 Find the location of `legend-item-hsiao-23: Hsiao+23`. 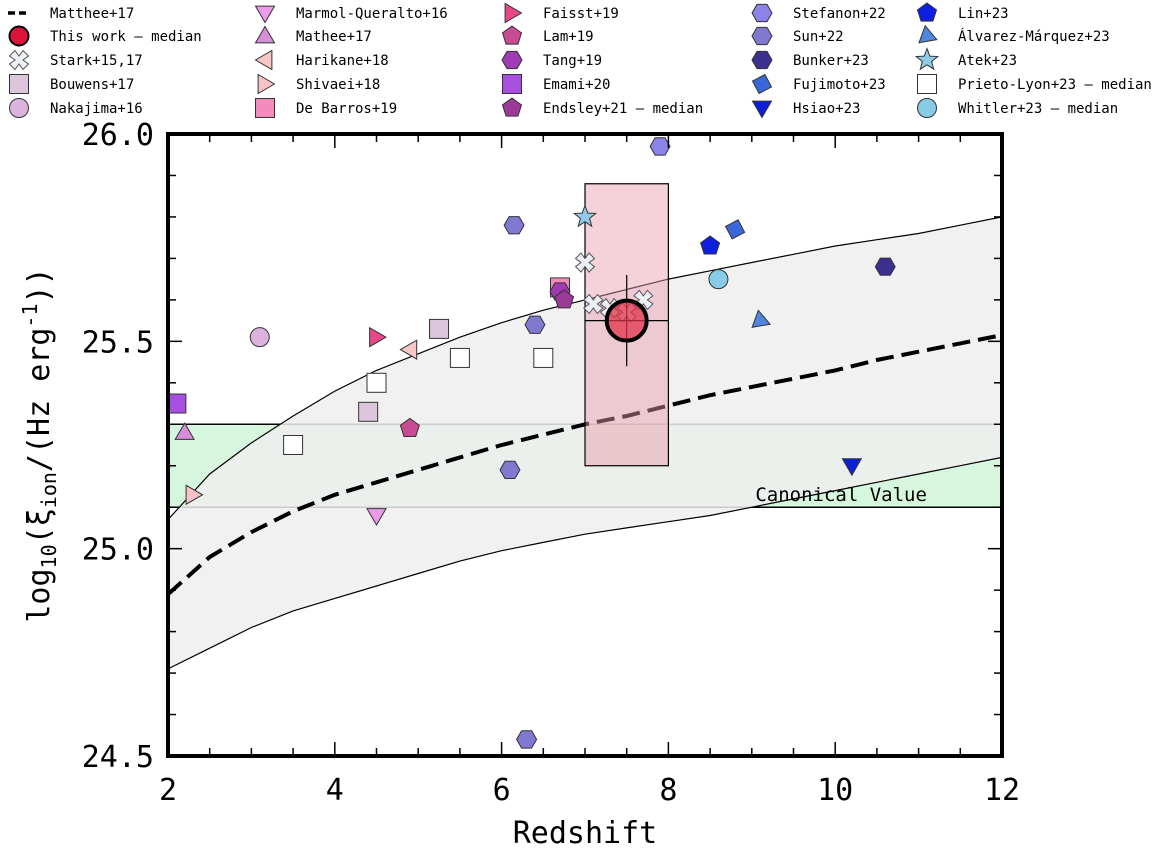

legend-item-hsiao-23: Hsiao+23 is located at coordinates (805, 109).